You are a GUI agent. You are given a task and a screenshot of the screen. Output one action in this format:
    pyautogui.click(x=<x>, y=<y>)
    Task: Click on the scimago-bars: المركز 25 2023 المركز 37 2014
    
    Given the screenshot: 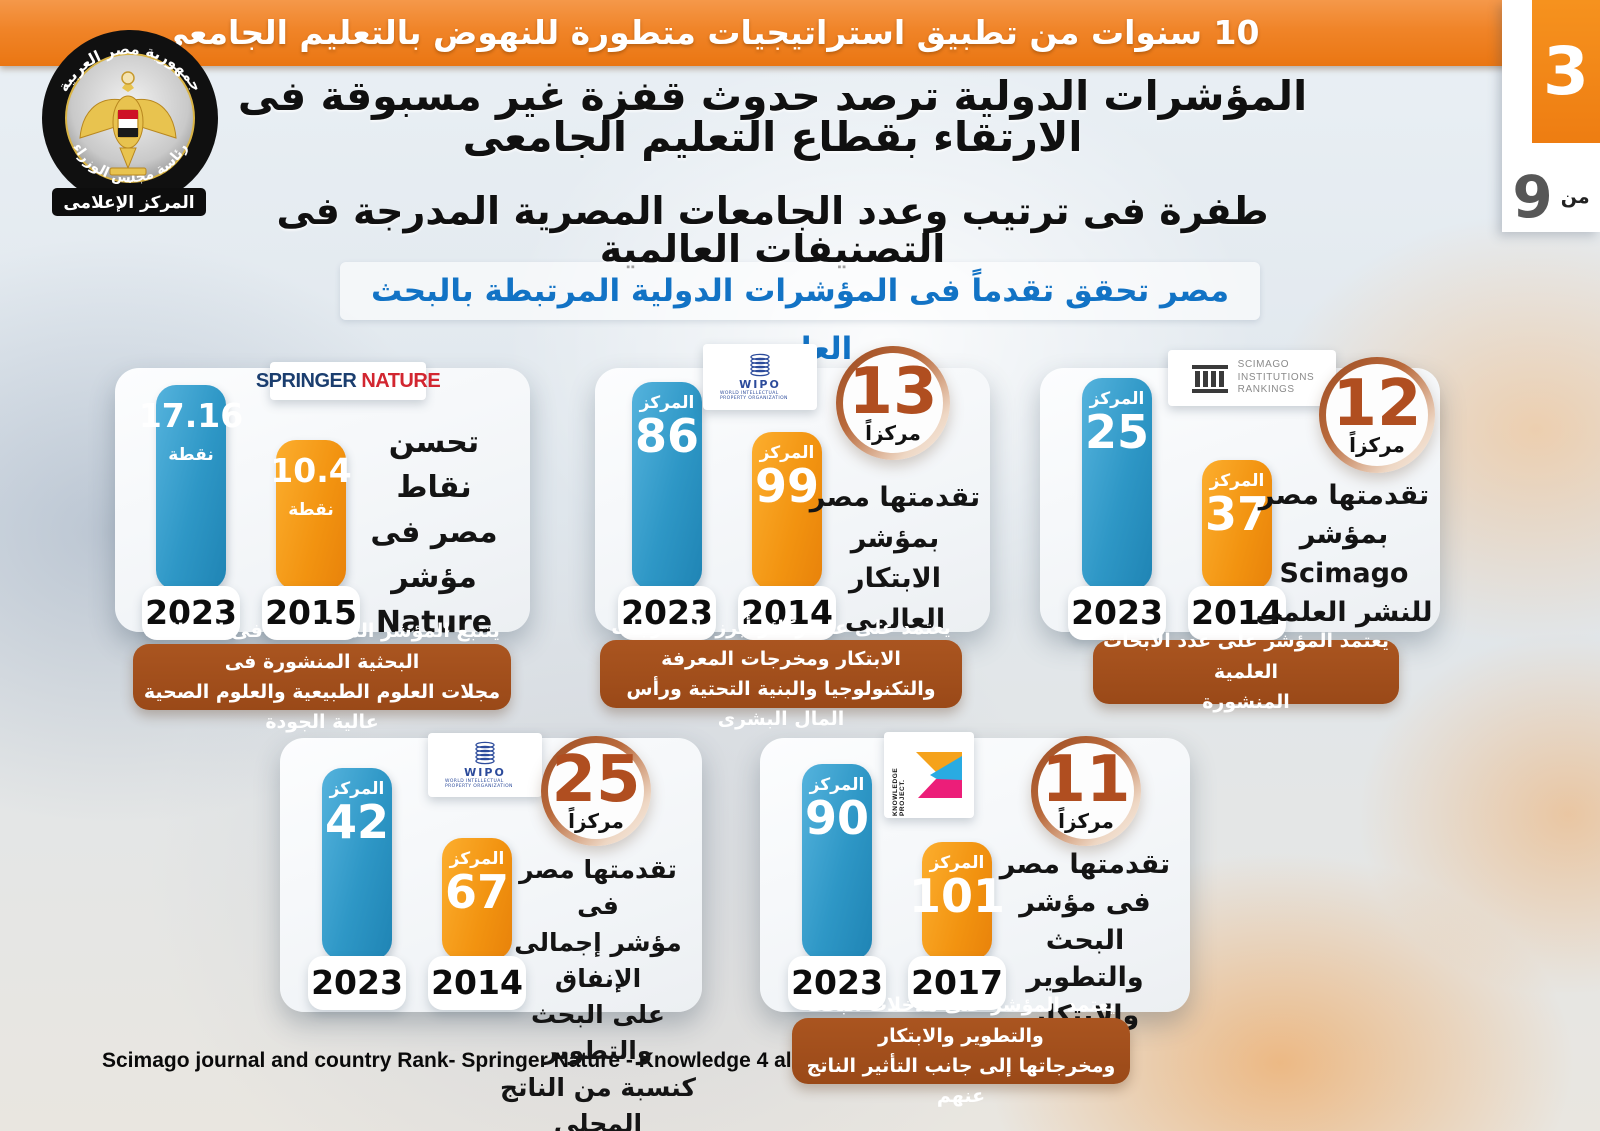 What is the action you would take?
    pyautogui.click(x=1177, y=509)
    